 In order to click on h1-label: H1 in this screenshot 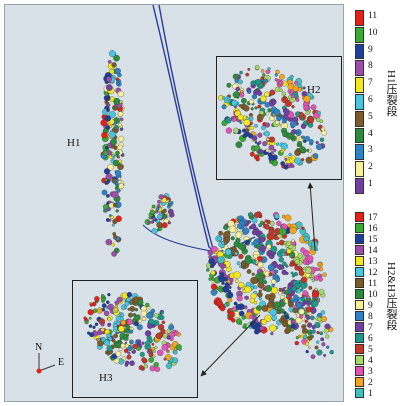, I will do `click(74, 143)`.